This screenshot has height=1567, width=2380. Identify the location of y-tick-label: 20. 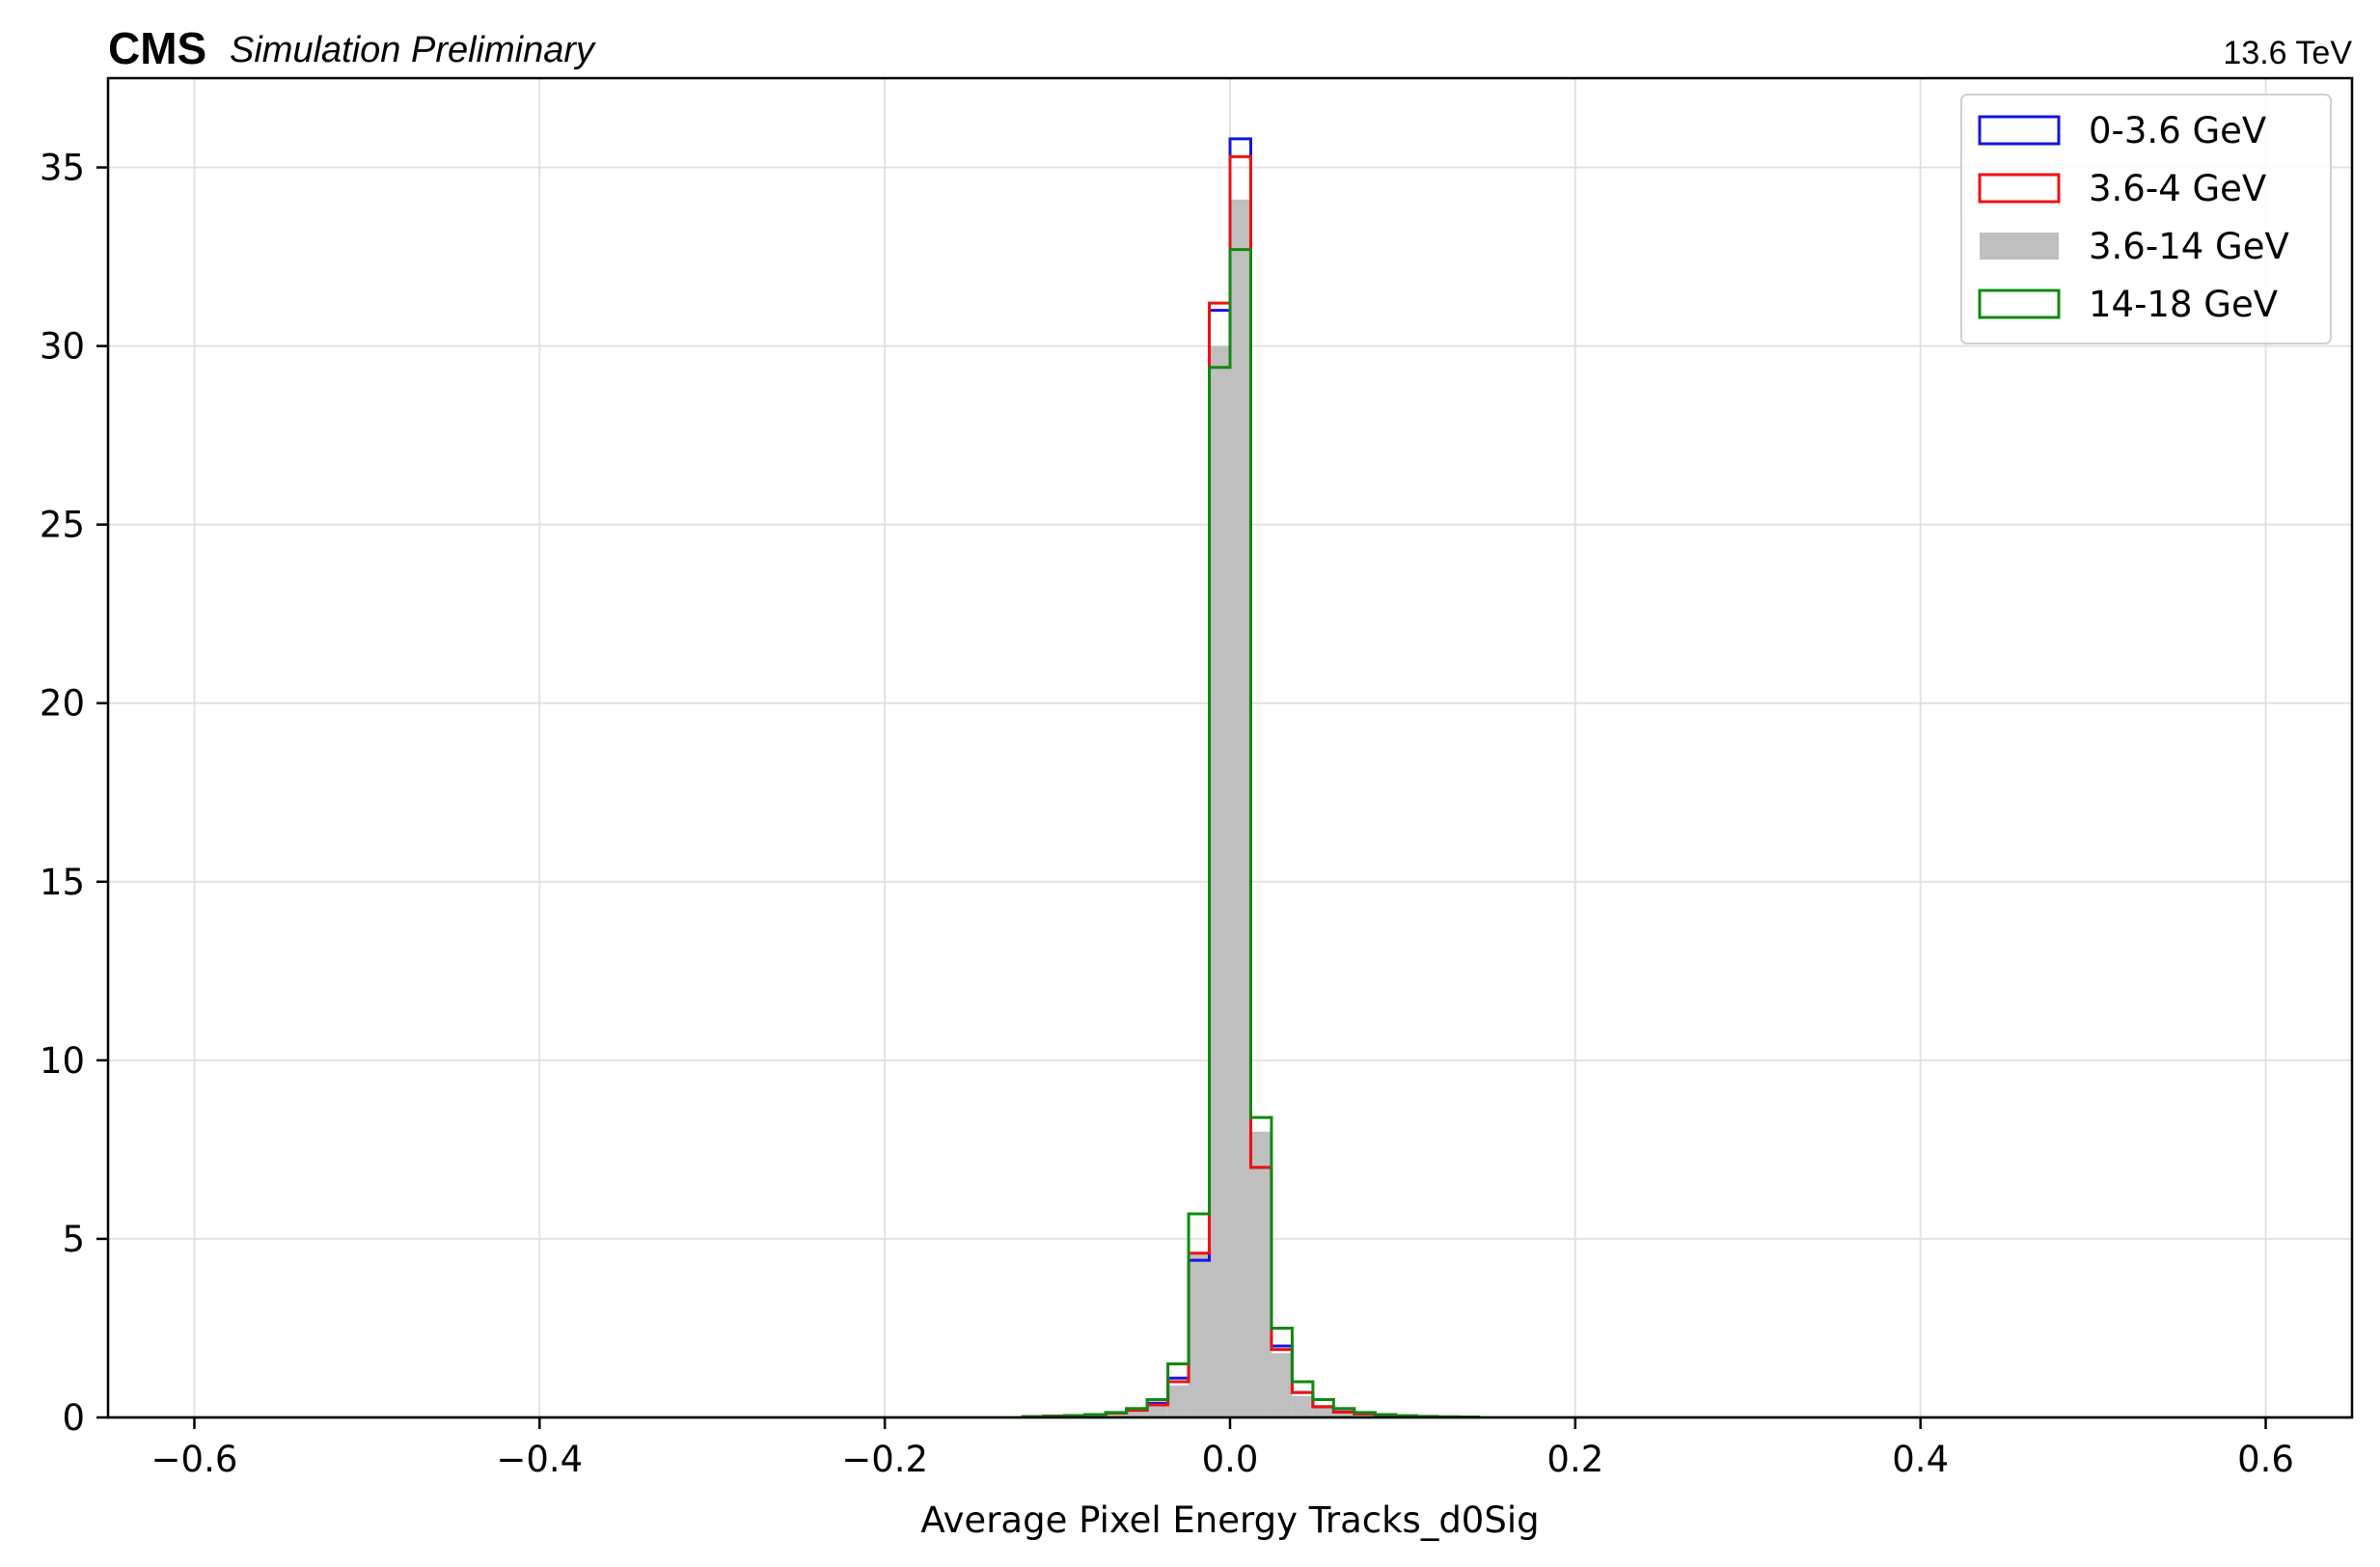
(62, 704).